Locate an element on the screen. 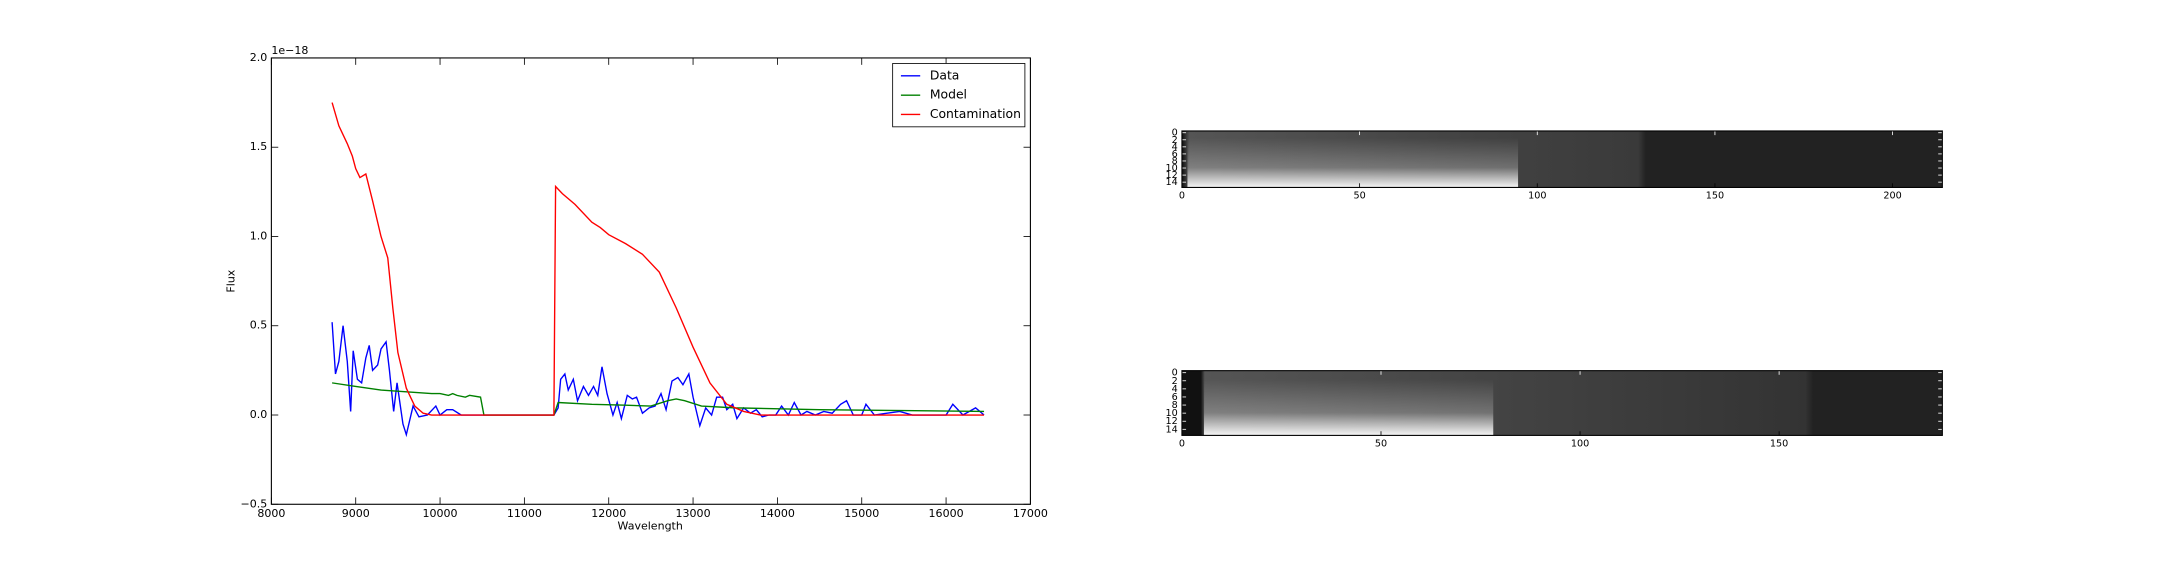 The height and width of the screenshot is (576, 2160). y-tick-label: −0.5 is located at coordinates (253, 503).